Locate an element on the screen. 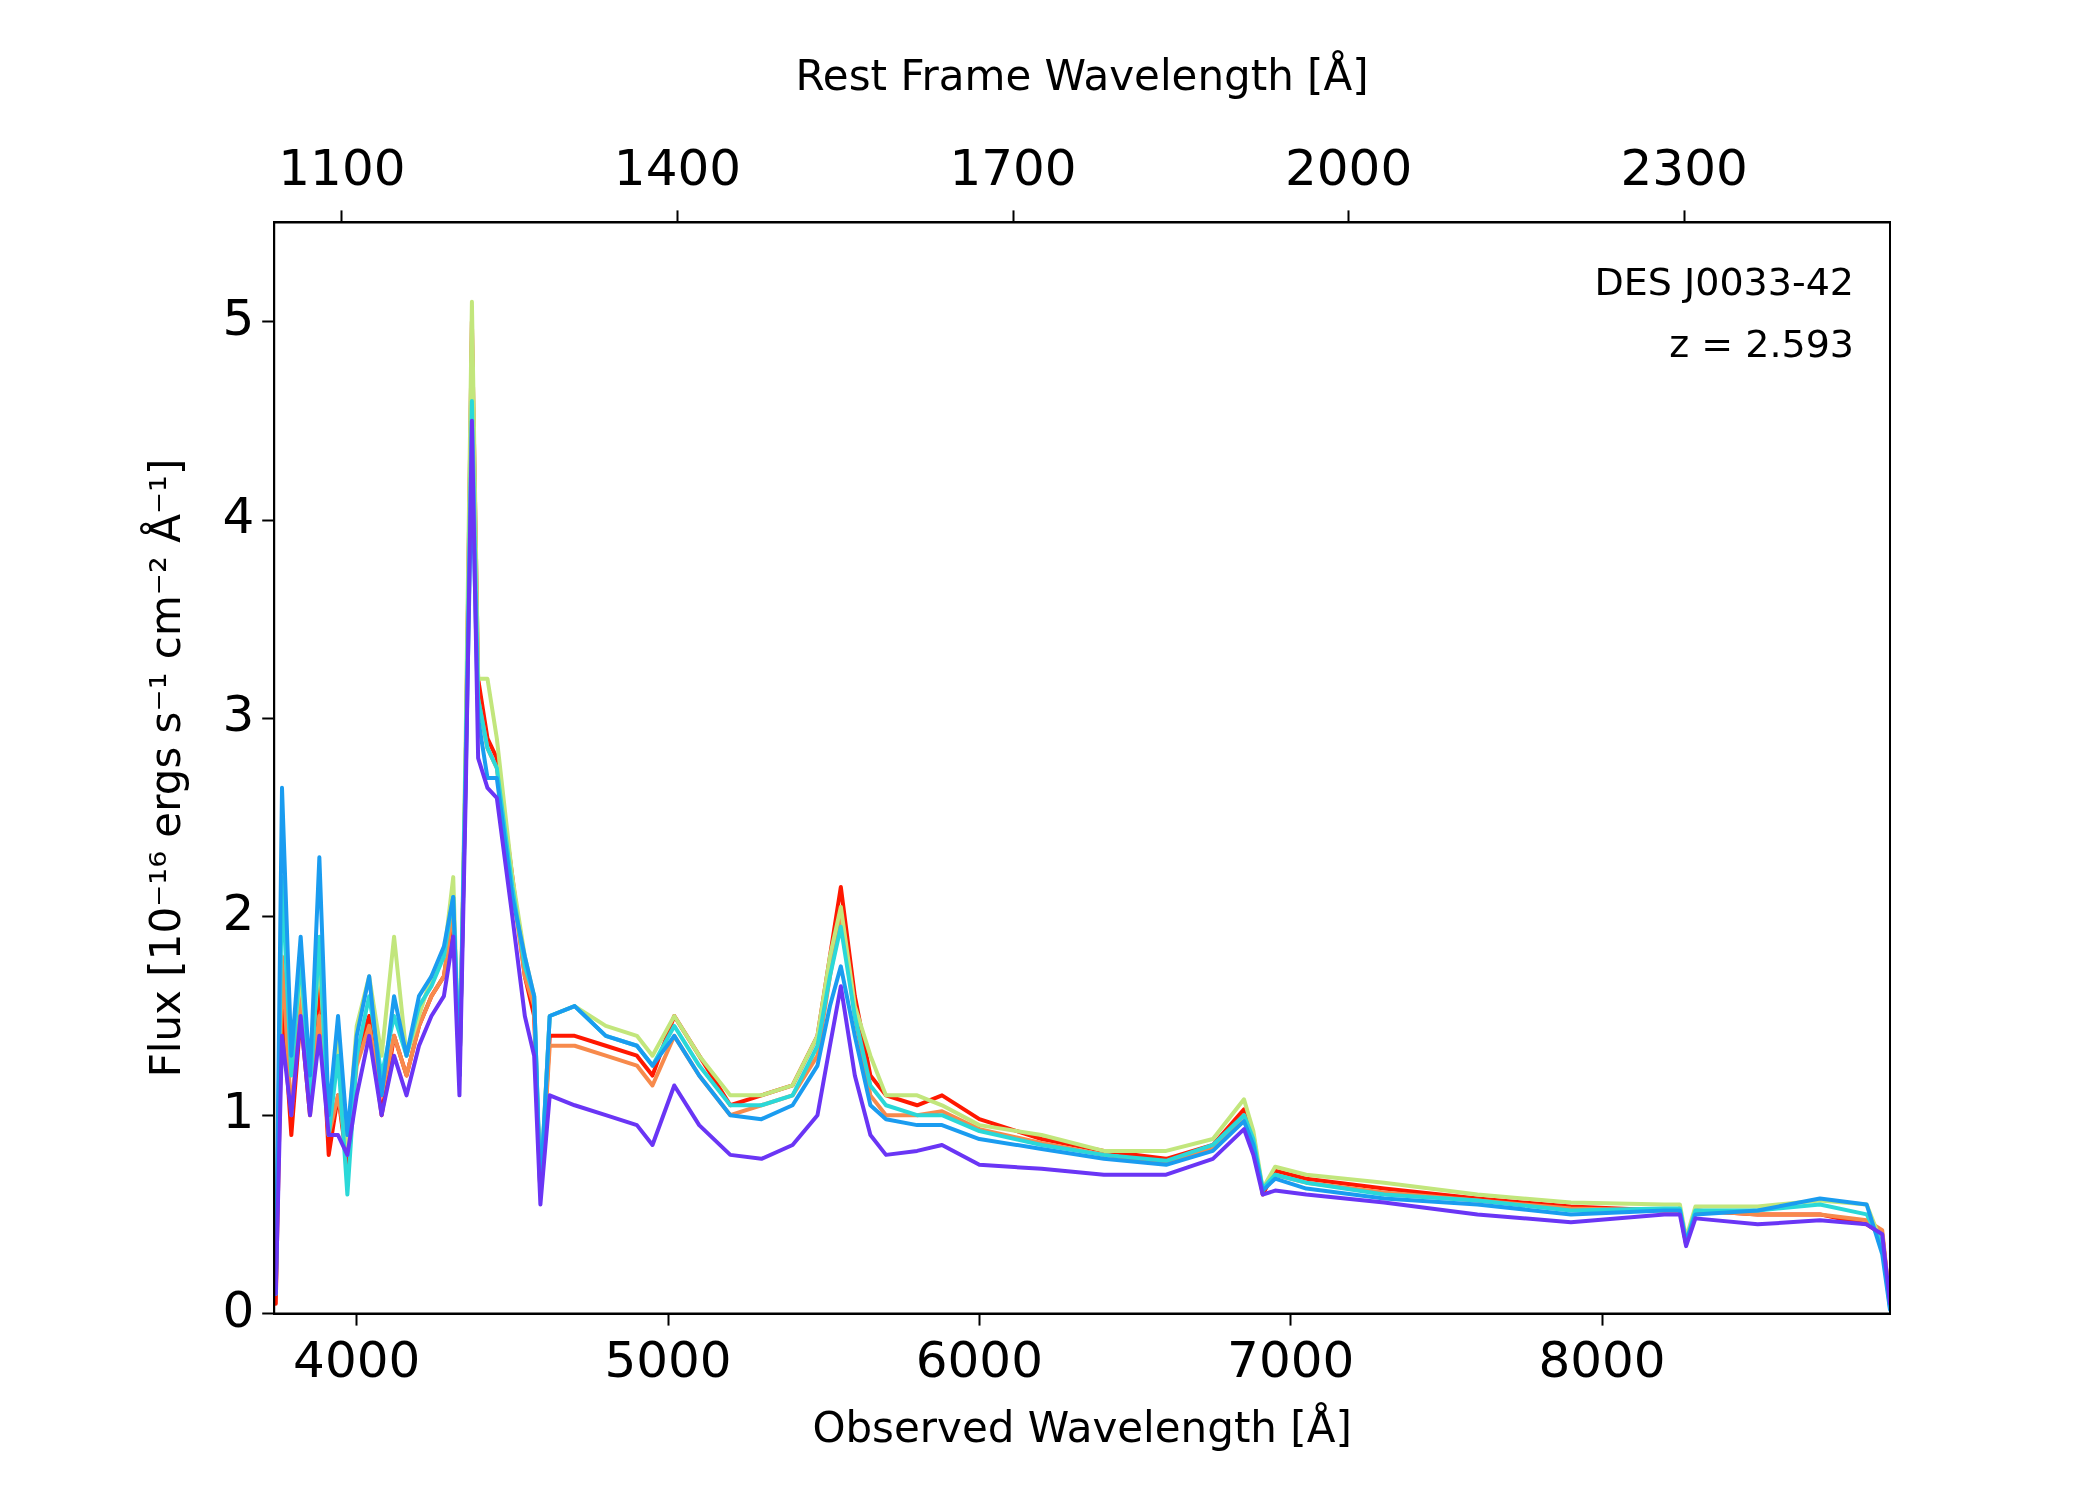 The image size is (2100, 1500). y-tick-label: 5 is located at coordinates (238, 317).